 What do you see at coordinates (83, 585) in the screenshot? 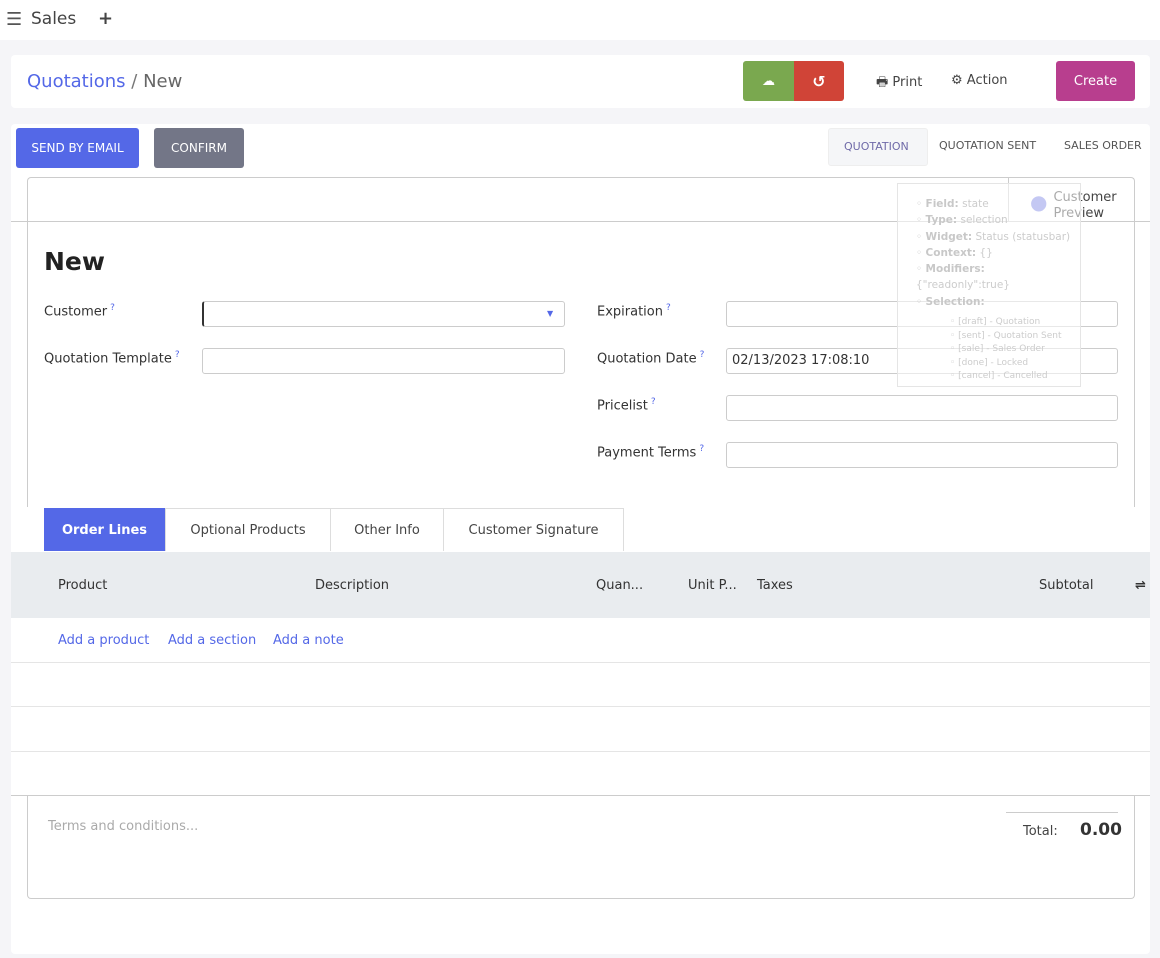
I see `column-product: Product` at bounding box center [83, 585].